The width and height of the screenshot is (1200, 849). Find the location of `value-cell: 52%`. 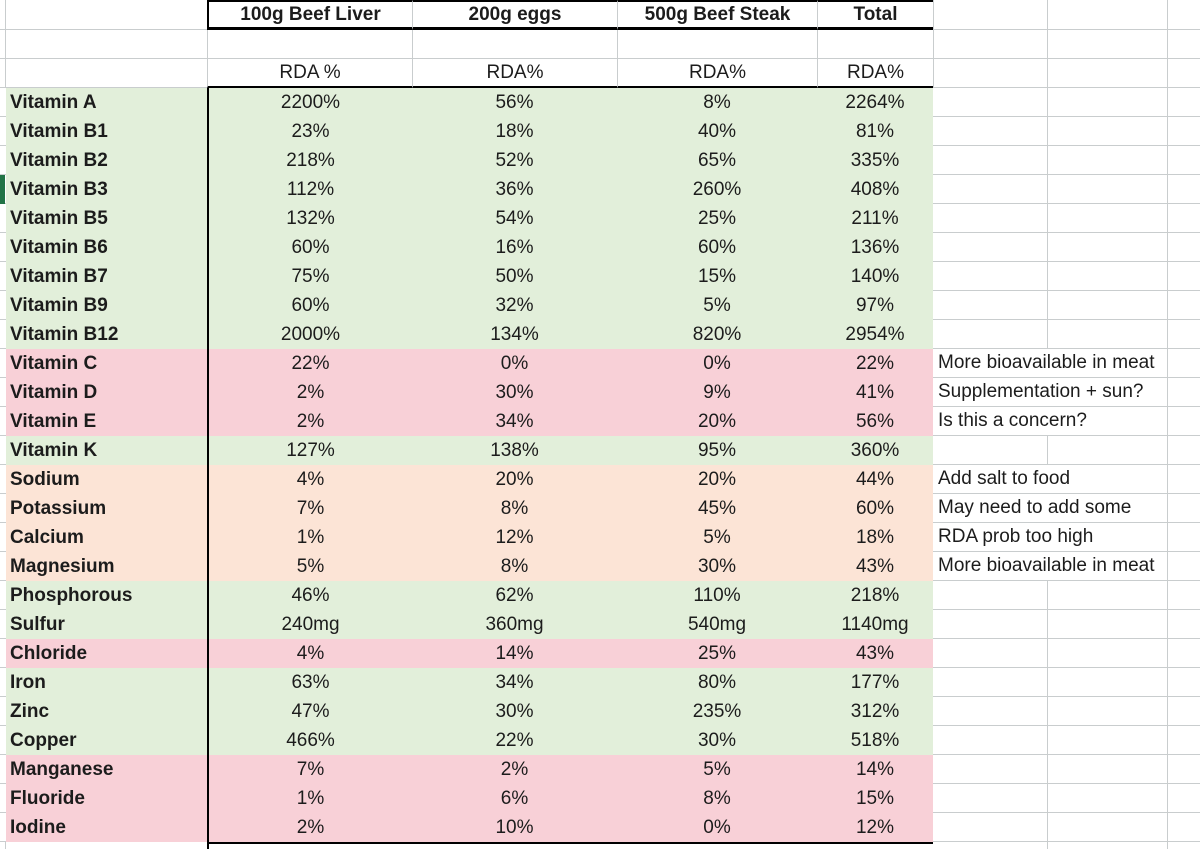

value-cell: 52% is located at coordinates (514, 160).